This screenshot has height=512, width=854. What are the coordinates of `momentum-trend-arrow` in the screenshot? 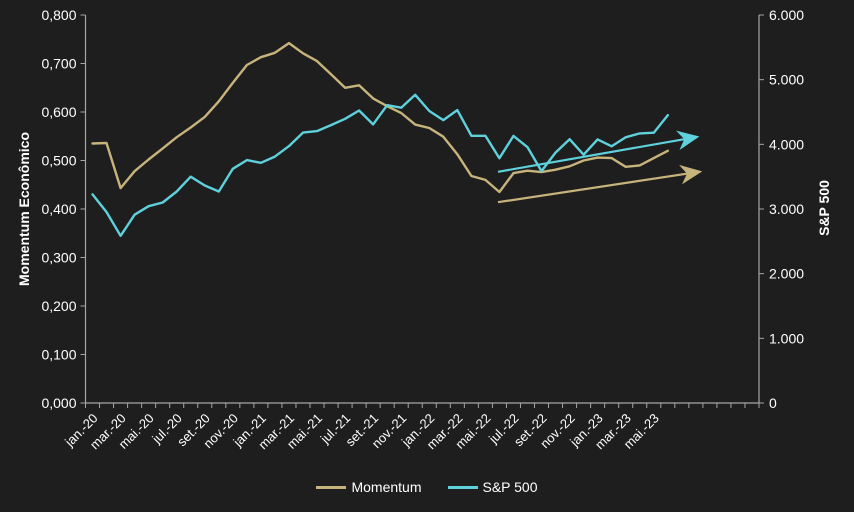 It's located at (600, 184).